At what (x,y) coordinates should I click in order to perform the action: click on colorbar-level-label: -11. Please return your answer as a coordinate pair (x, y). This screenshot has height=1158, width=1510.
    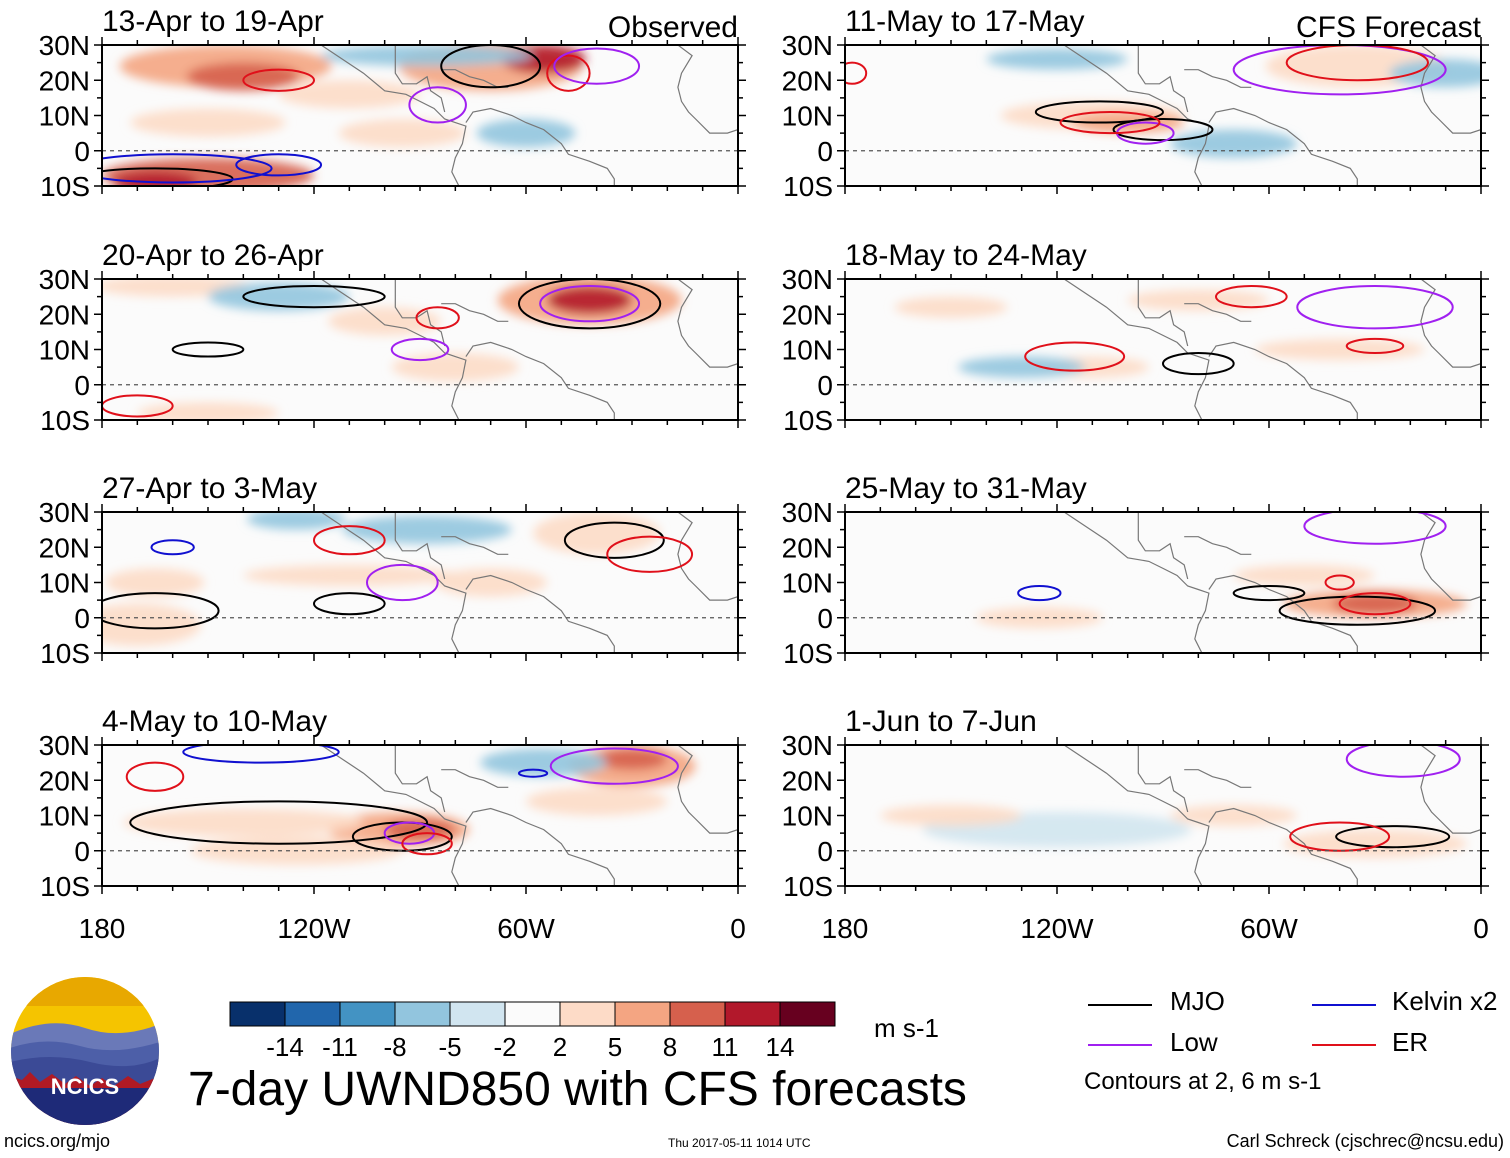
    Looking at the image, I should click on (340, 1047).